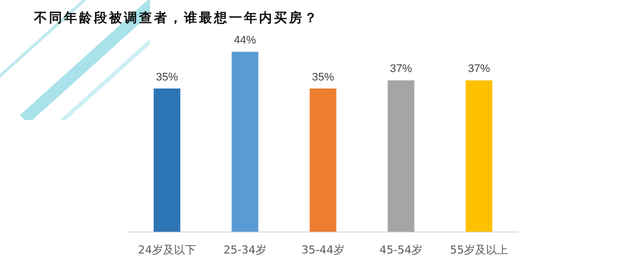 The image size is (640, 275). Describe the element at coordinates (167, 249) in the screenshot. I see `x-tick-label: 24岁及以下` at that location.